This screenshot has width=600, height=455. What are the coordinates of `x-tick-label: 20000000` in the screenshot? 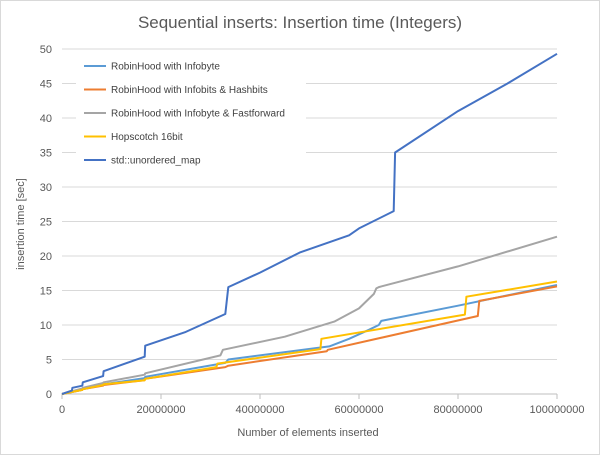 It's located at (161, 410).